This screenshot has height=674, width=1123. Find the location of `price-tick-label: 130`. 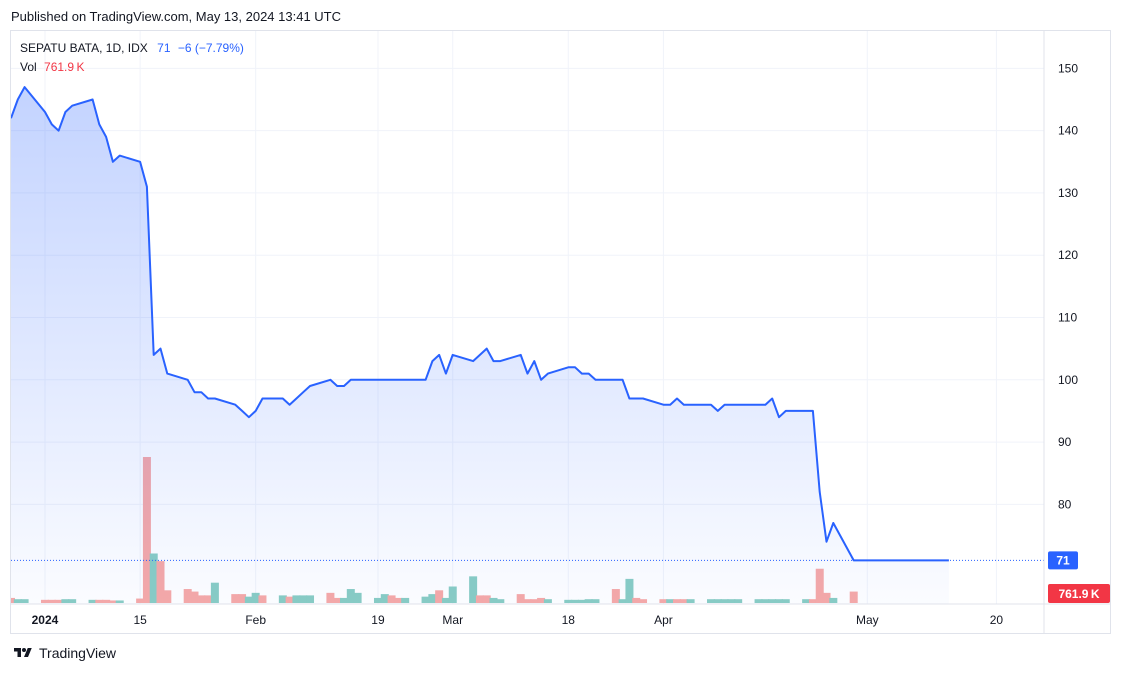

price-tick-label: 130 is located at coordinates (1068, 193).